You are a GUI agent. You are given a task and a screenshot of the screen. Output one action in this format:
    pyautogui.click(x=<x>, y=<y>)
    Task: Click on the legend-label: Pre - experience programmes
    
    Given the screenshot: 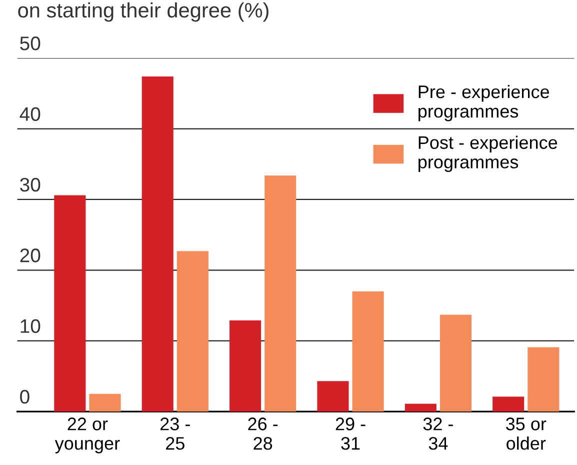 What is the action you would take?
    pyautogui.click(x=484, y=103)
    